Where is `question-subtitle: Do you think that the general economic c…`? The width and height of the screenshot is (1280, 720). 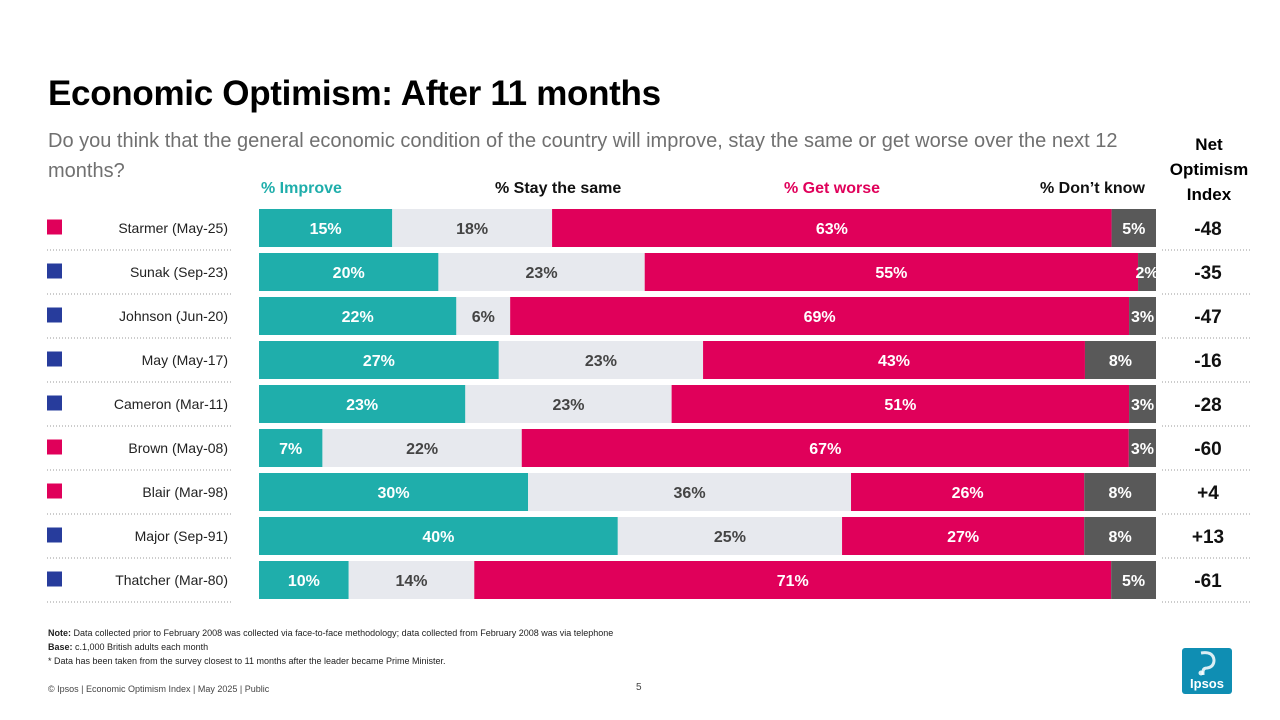 question-subtitle: Do you think that the general economic c… is located at coordinates (583, 156).